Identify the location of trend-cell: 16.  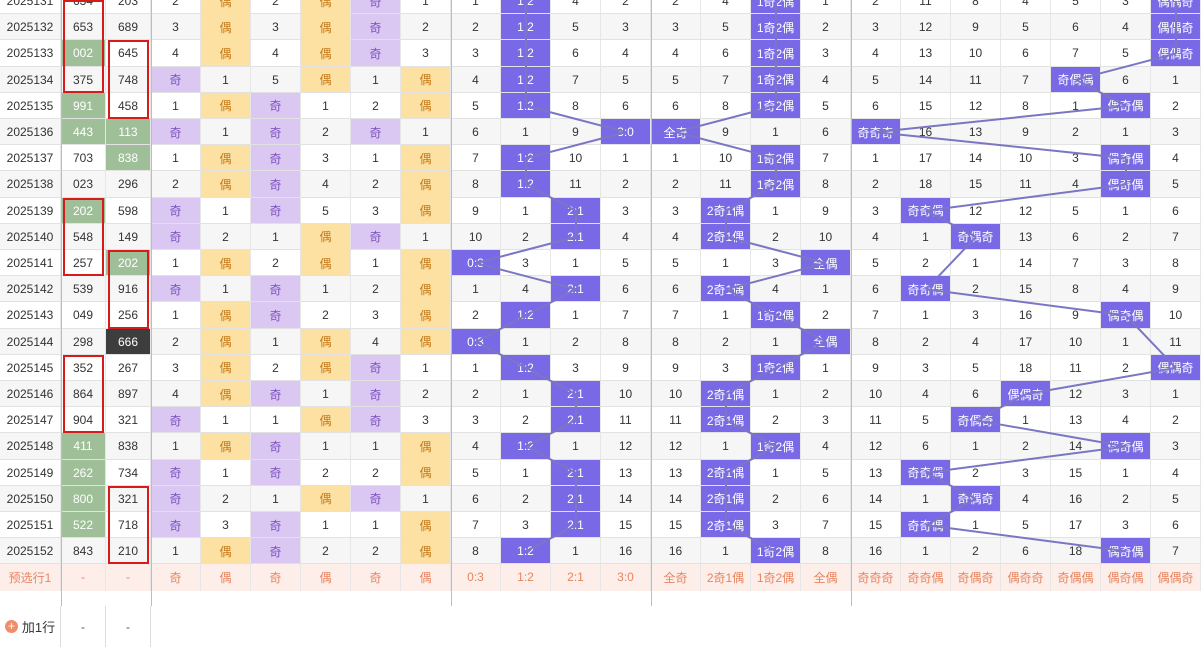
(626, 551).